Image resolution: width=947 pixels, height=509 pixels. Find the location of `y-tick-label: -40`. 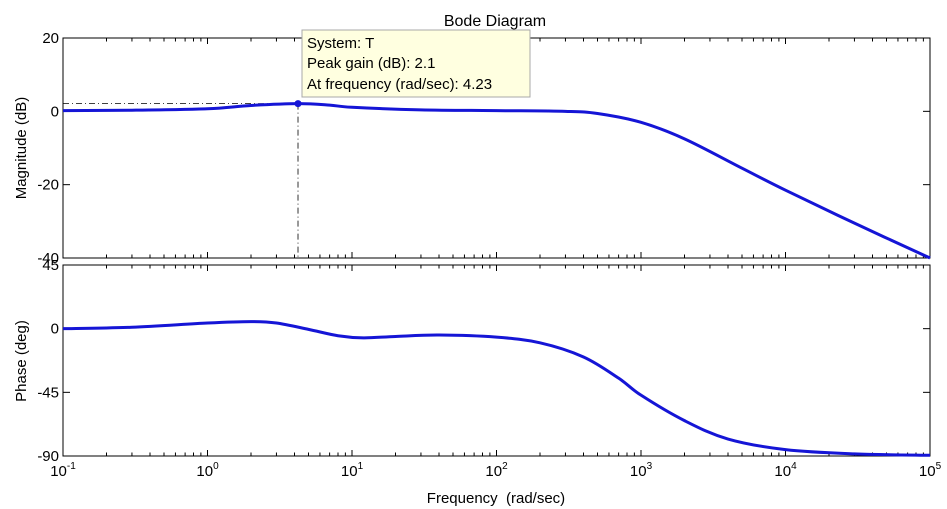

y-tick-label: -40 is located at coordinates (48, 258).